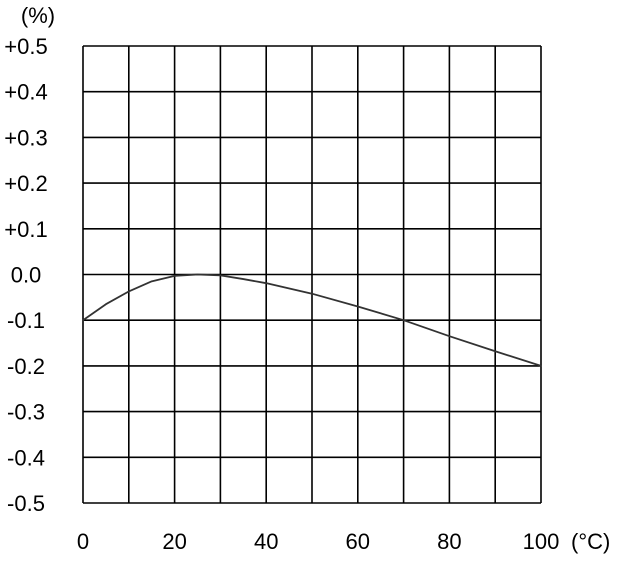  Describe the element at coordinates (25, 92) in the screenshot. I see `y-tick-label: +0.4` at that location.